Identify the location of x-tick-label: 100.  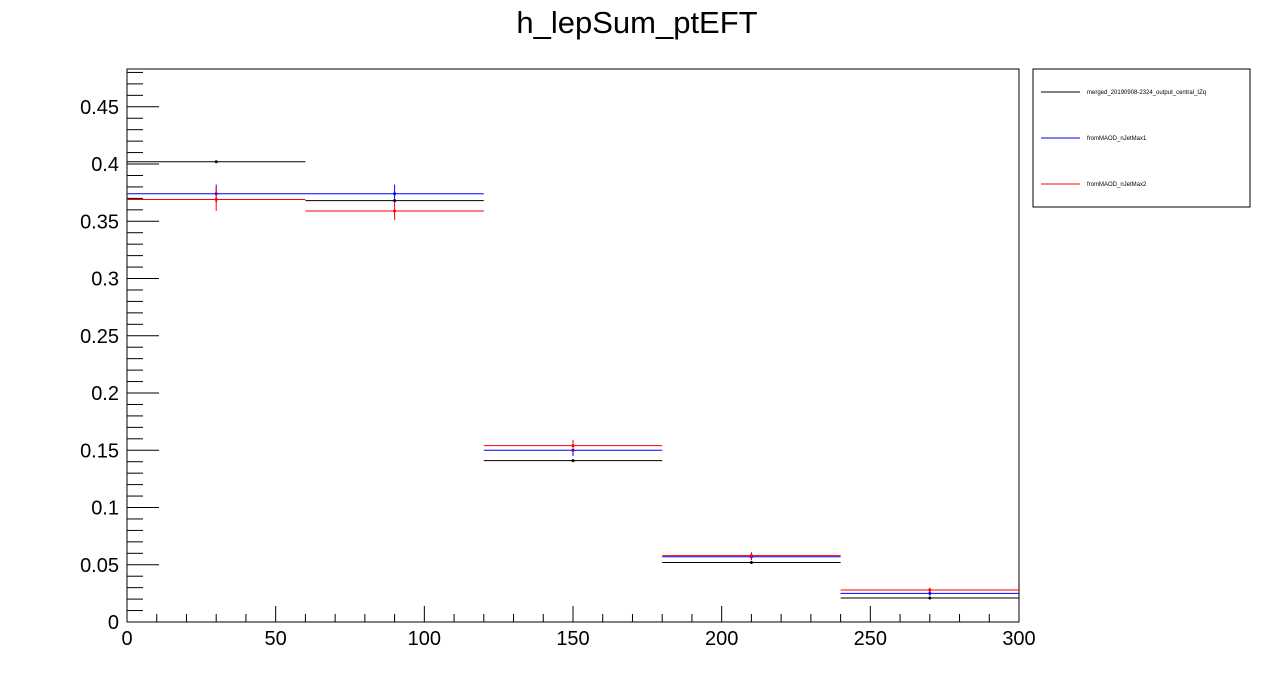
(424, 639).